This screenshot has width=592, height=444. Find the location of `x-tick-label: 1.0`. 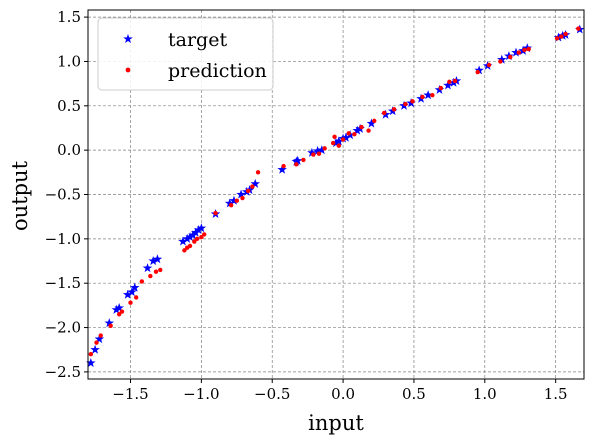

x-tick-label: 1.0 is located at coordinates (485, 394).